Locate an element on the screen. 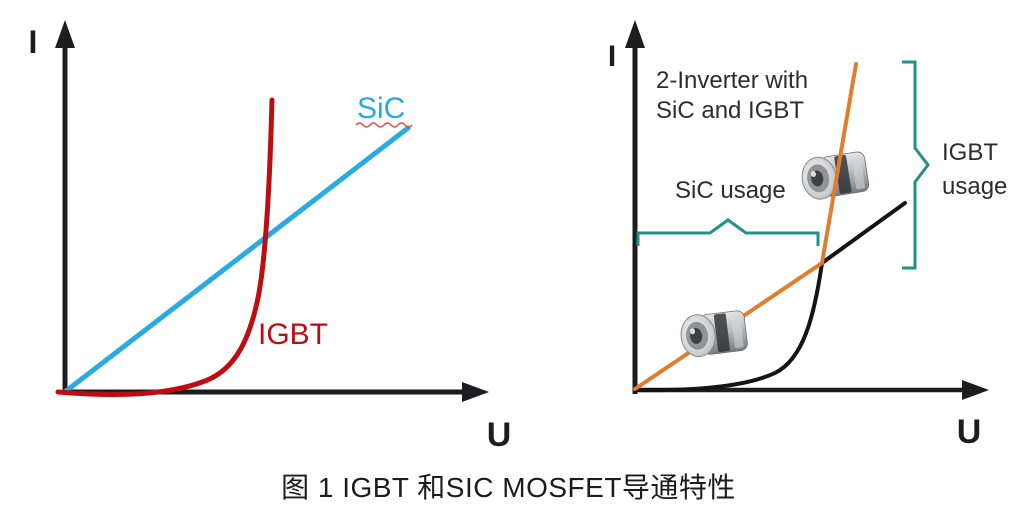  right-y-axis is located at coordinates (635, 207).